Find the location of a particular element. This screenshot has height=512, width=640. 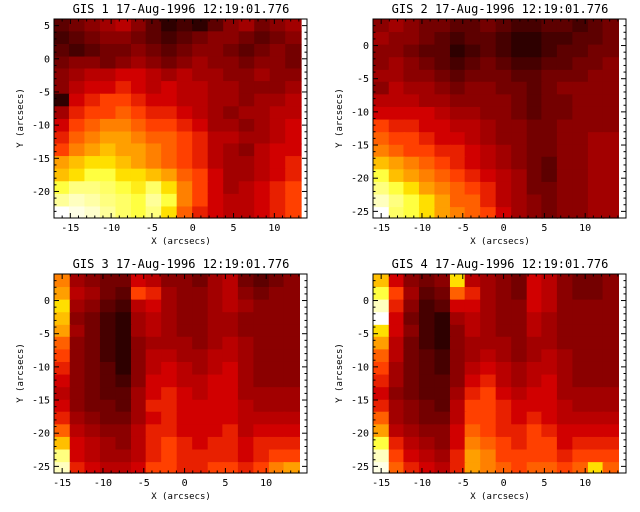

x-axis-label: X (arcsecs) is located at coordinates (500, 497).